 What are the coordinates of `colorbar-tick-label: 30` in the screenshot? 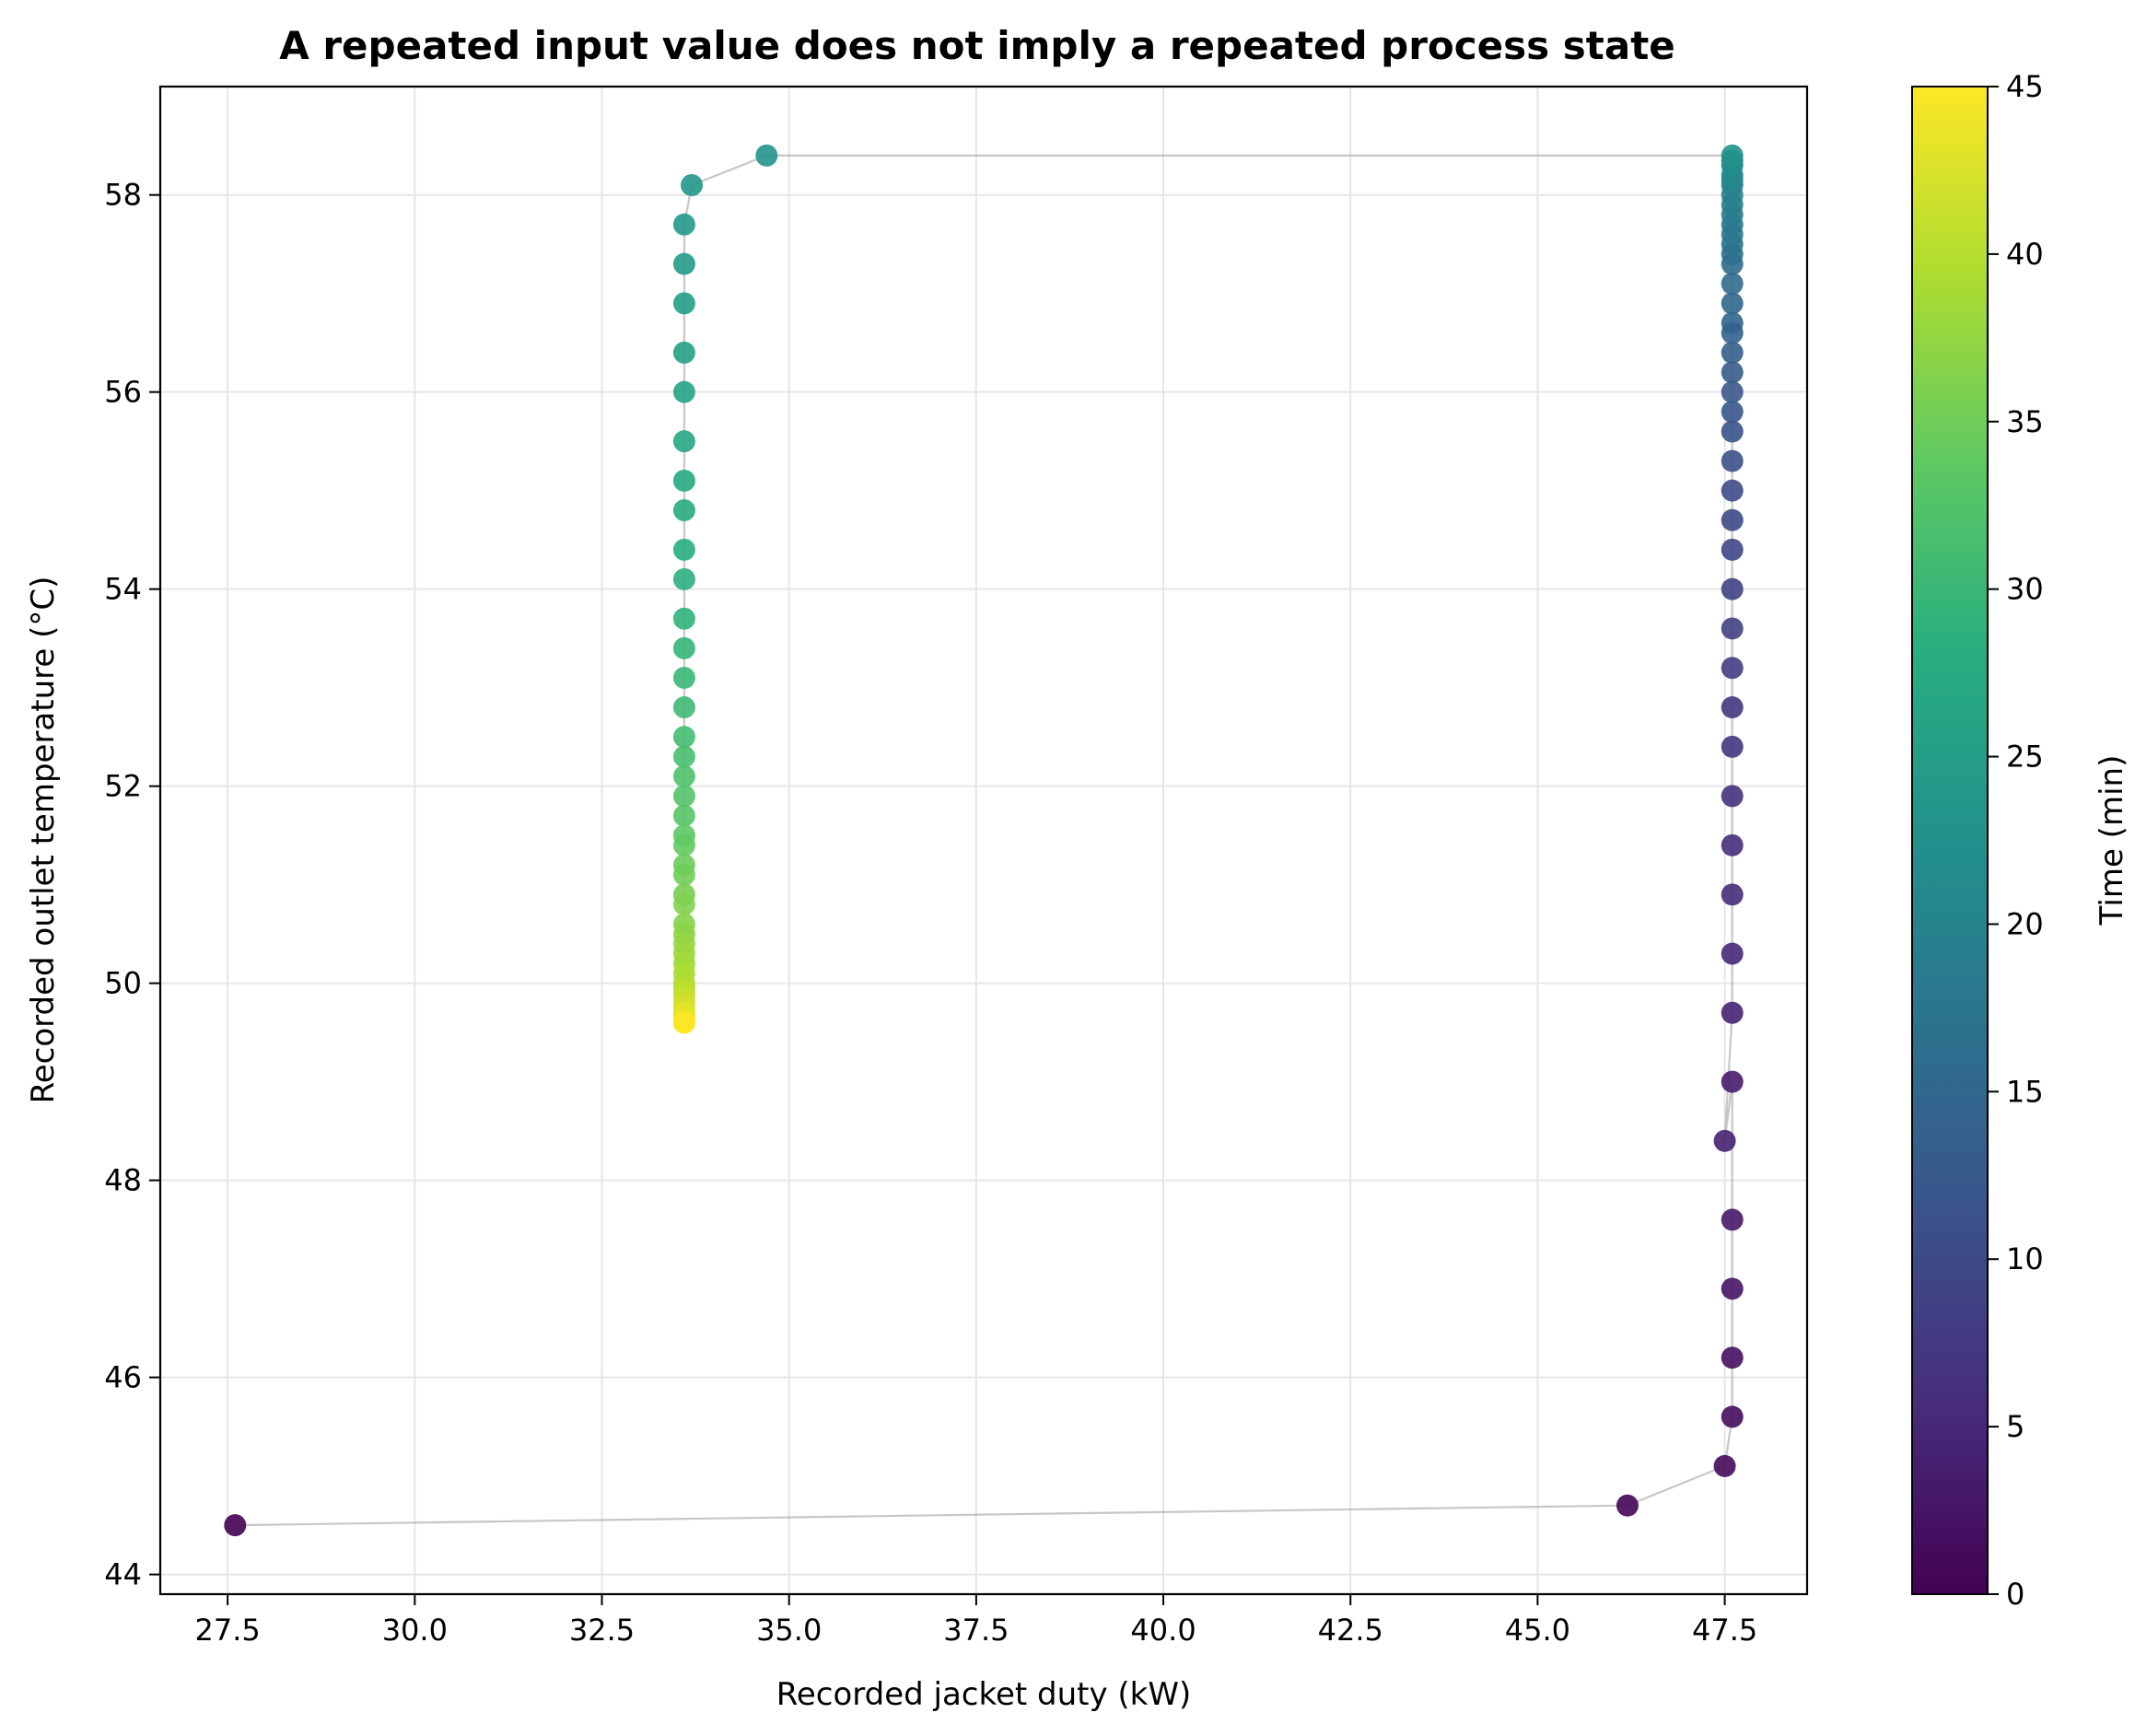 It's located at (2025, 589).